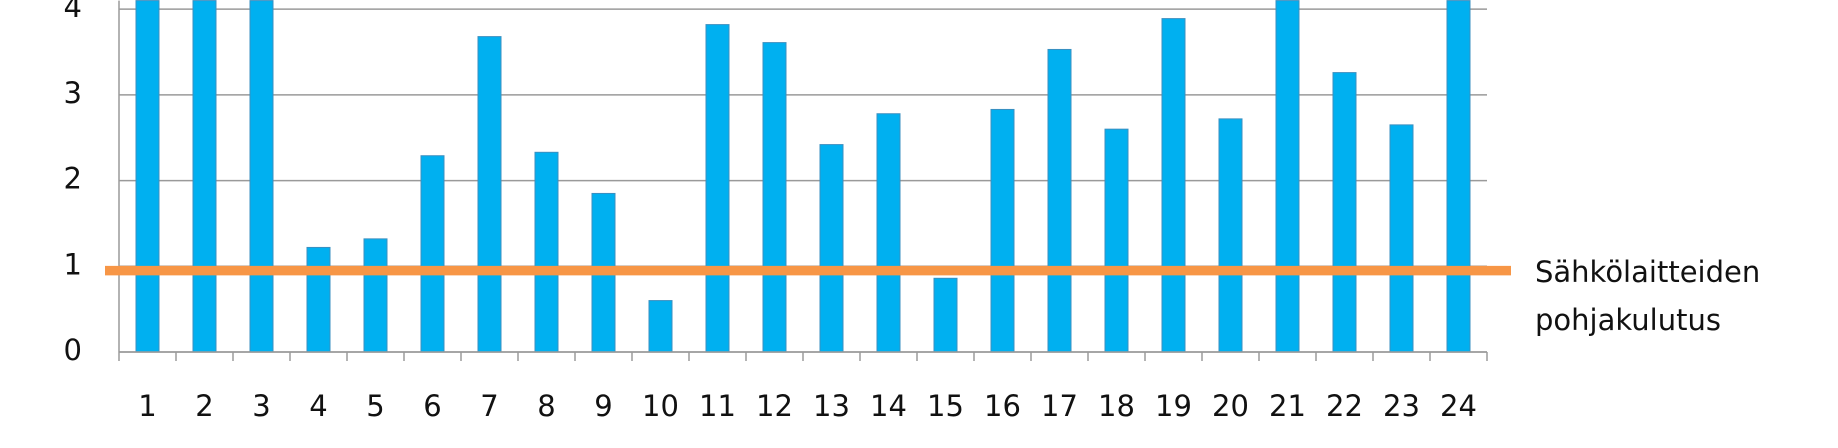  What do you see at coordinates (945, 406) in the screenshot?
I see `x-tick-label: 15` at bounding box center [945, 406].